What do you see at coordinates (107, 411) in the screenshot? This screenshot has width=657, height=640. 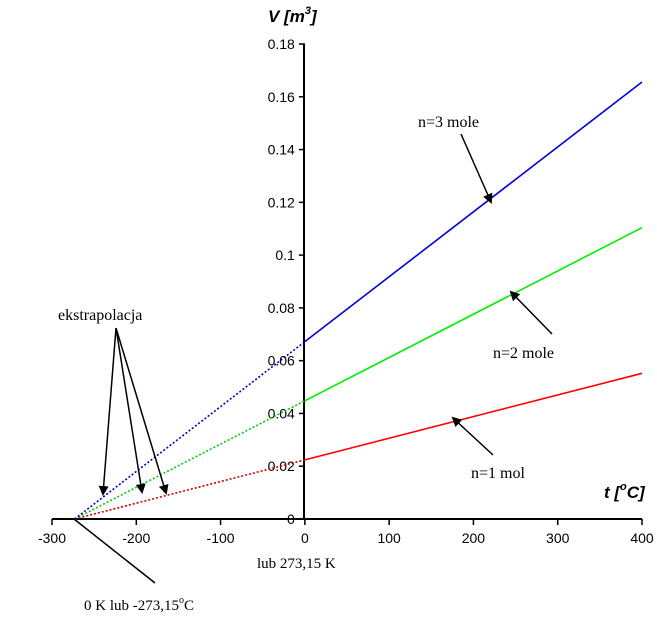 I see `arrow-extrap-blue` at bounding box center [107, 411].